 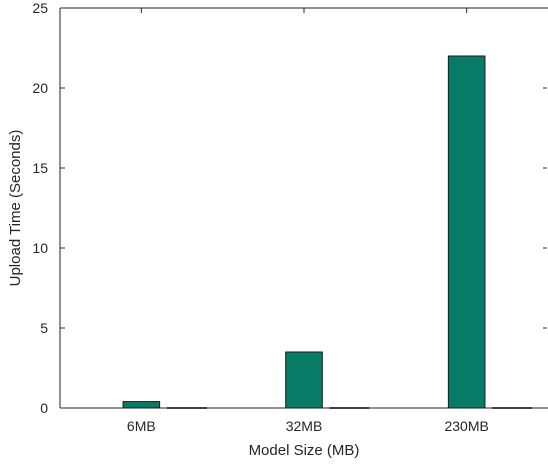 What do you see at coordinates (44, 328) in the screenshot?
I see `y-tick-label: 5` at bounding box center [44, 328].